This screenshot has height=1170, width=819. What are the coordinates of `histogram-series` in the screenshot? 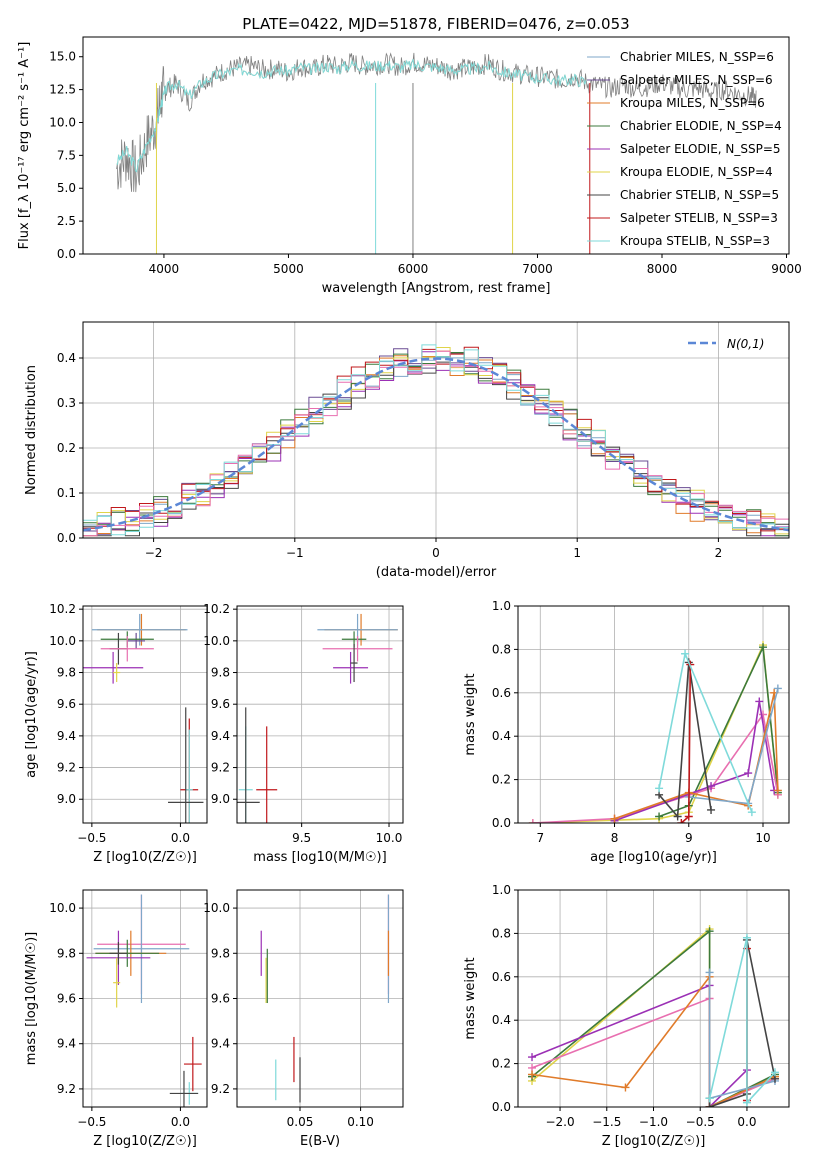 It's located at (436, 445).